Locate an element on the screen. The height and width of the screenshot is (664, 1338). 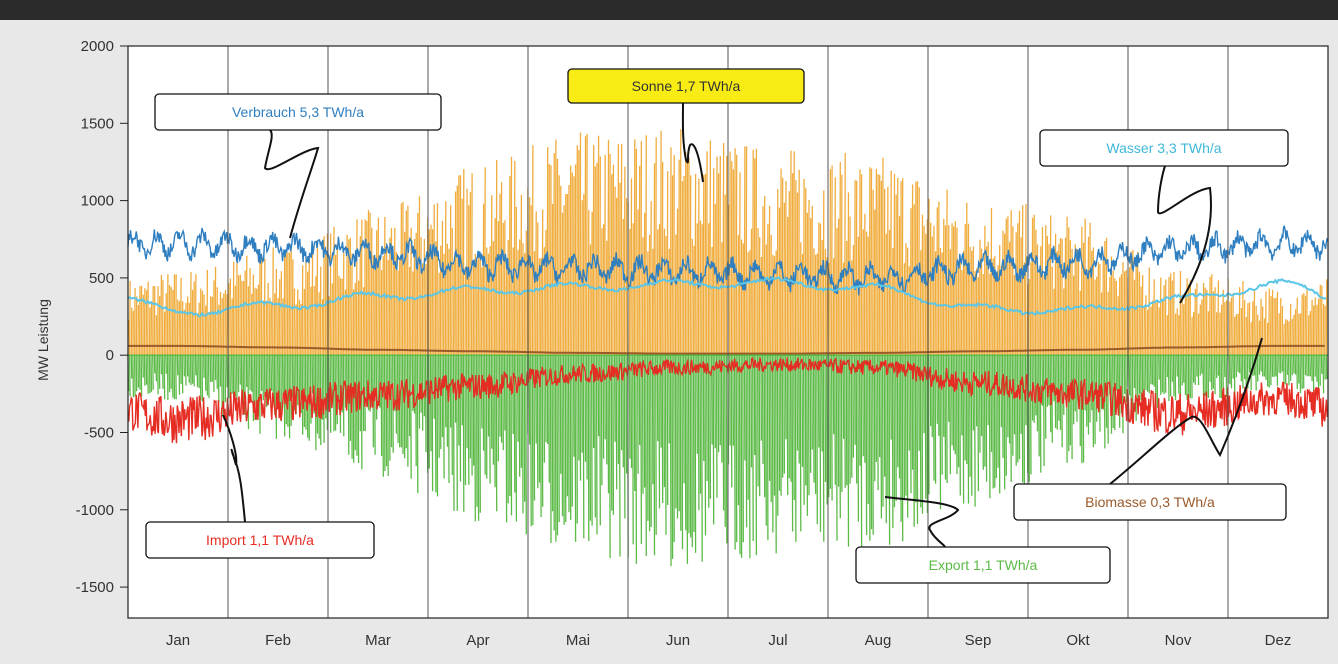
callout-label: Biomasse 0,3 TWh/a is located at coordinates (1150, 502).